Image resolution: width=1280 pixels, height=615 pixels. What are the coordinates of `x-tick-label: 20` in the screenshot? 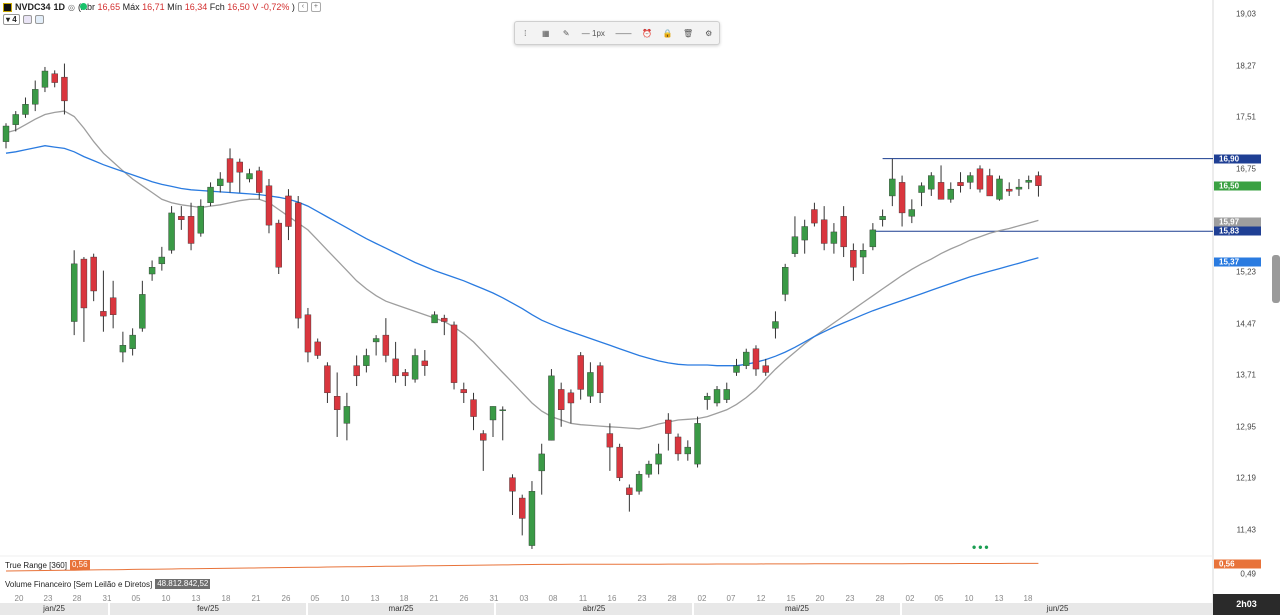 It's located at (820, 598).